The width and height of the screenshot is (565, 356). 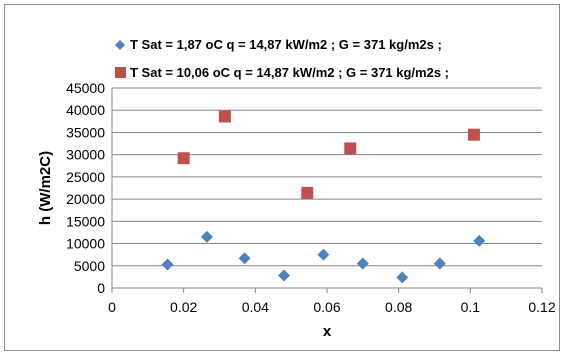 What do you see at coordinates (112, 307) in the screenshot?
I see `x-tick-label: 0` at bounding box center [112, 307].